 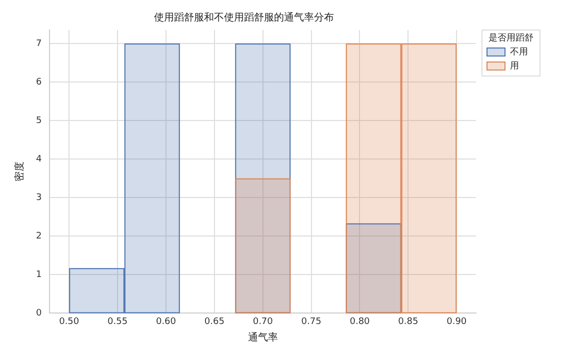 I want to click on y-tick-label: 7, so click(x=39, y=43).